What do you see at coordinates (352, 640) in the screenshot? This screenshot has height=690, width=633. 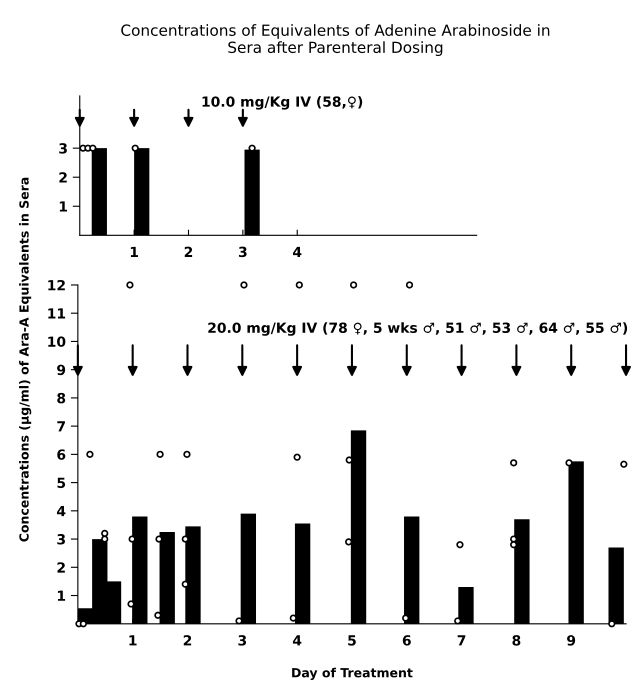 I see `x-tick-label: 5` at bounding box center [352, 640].